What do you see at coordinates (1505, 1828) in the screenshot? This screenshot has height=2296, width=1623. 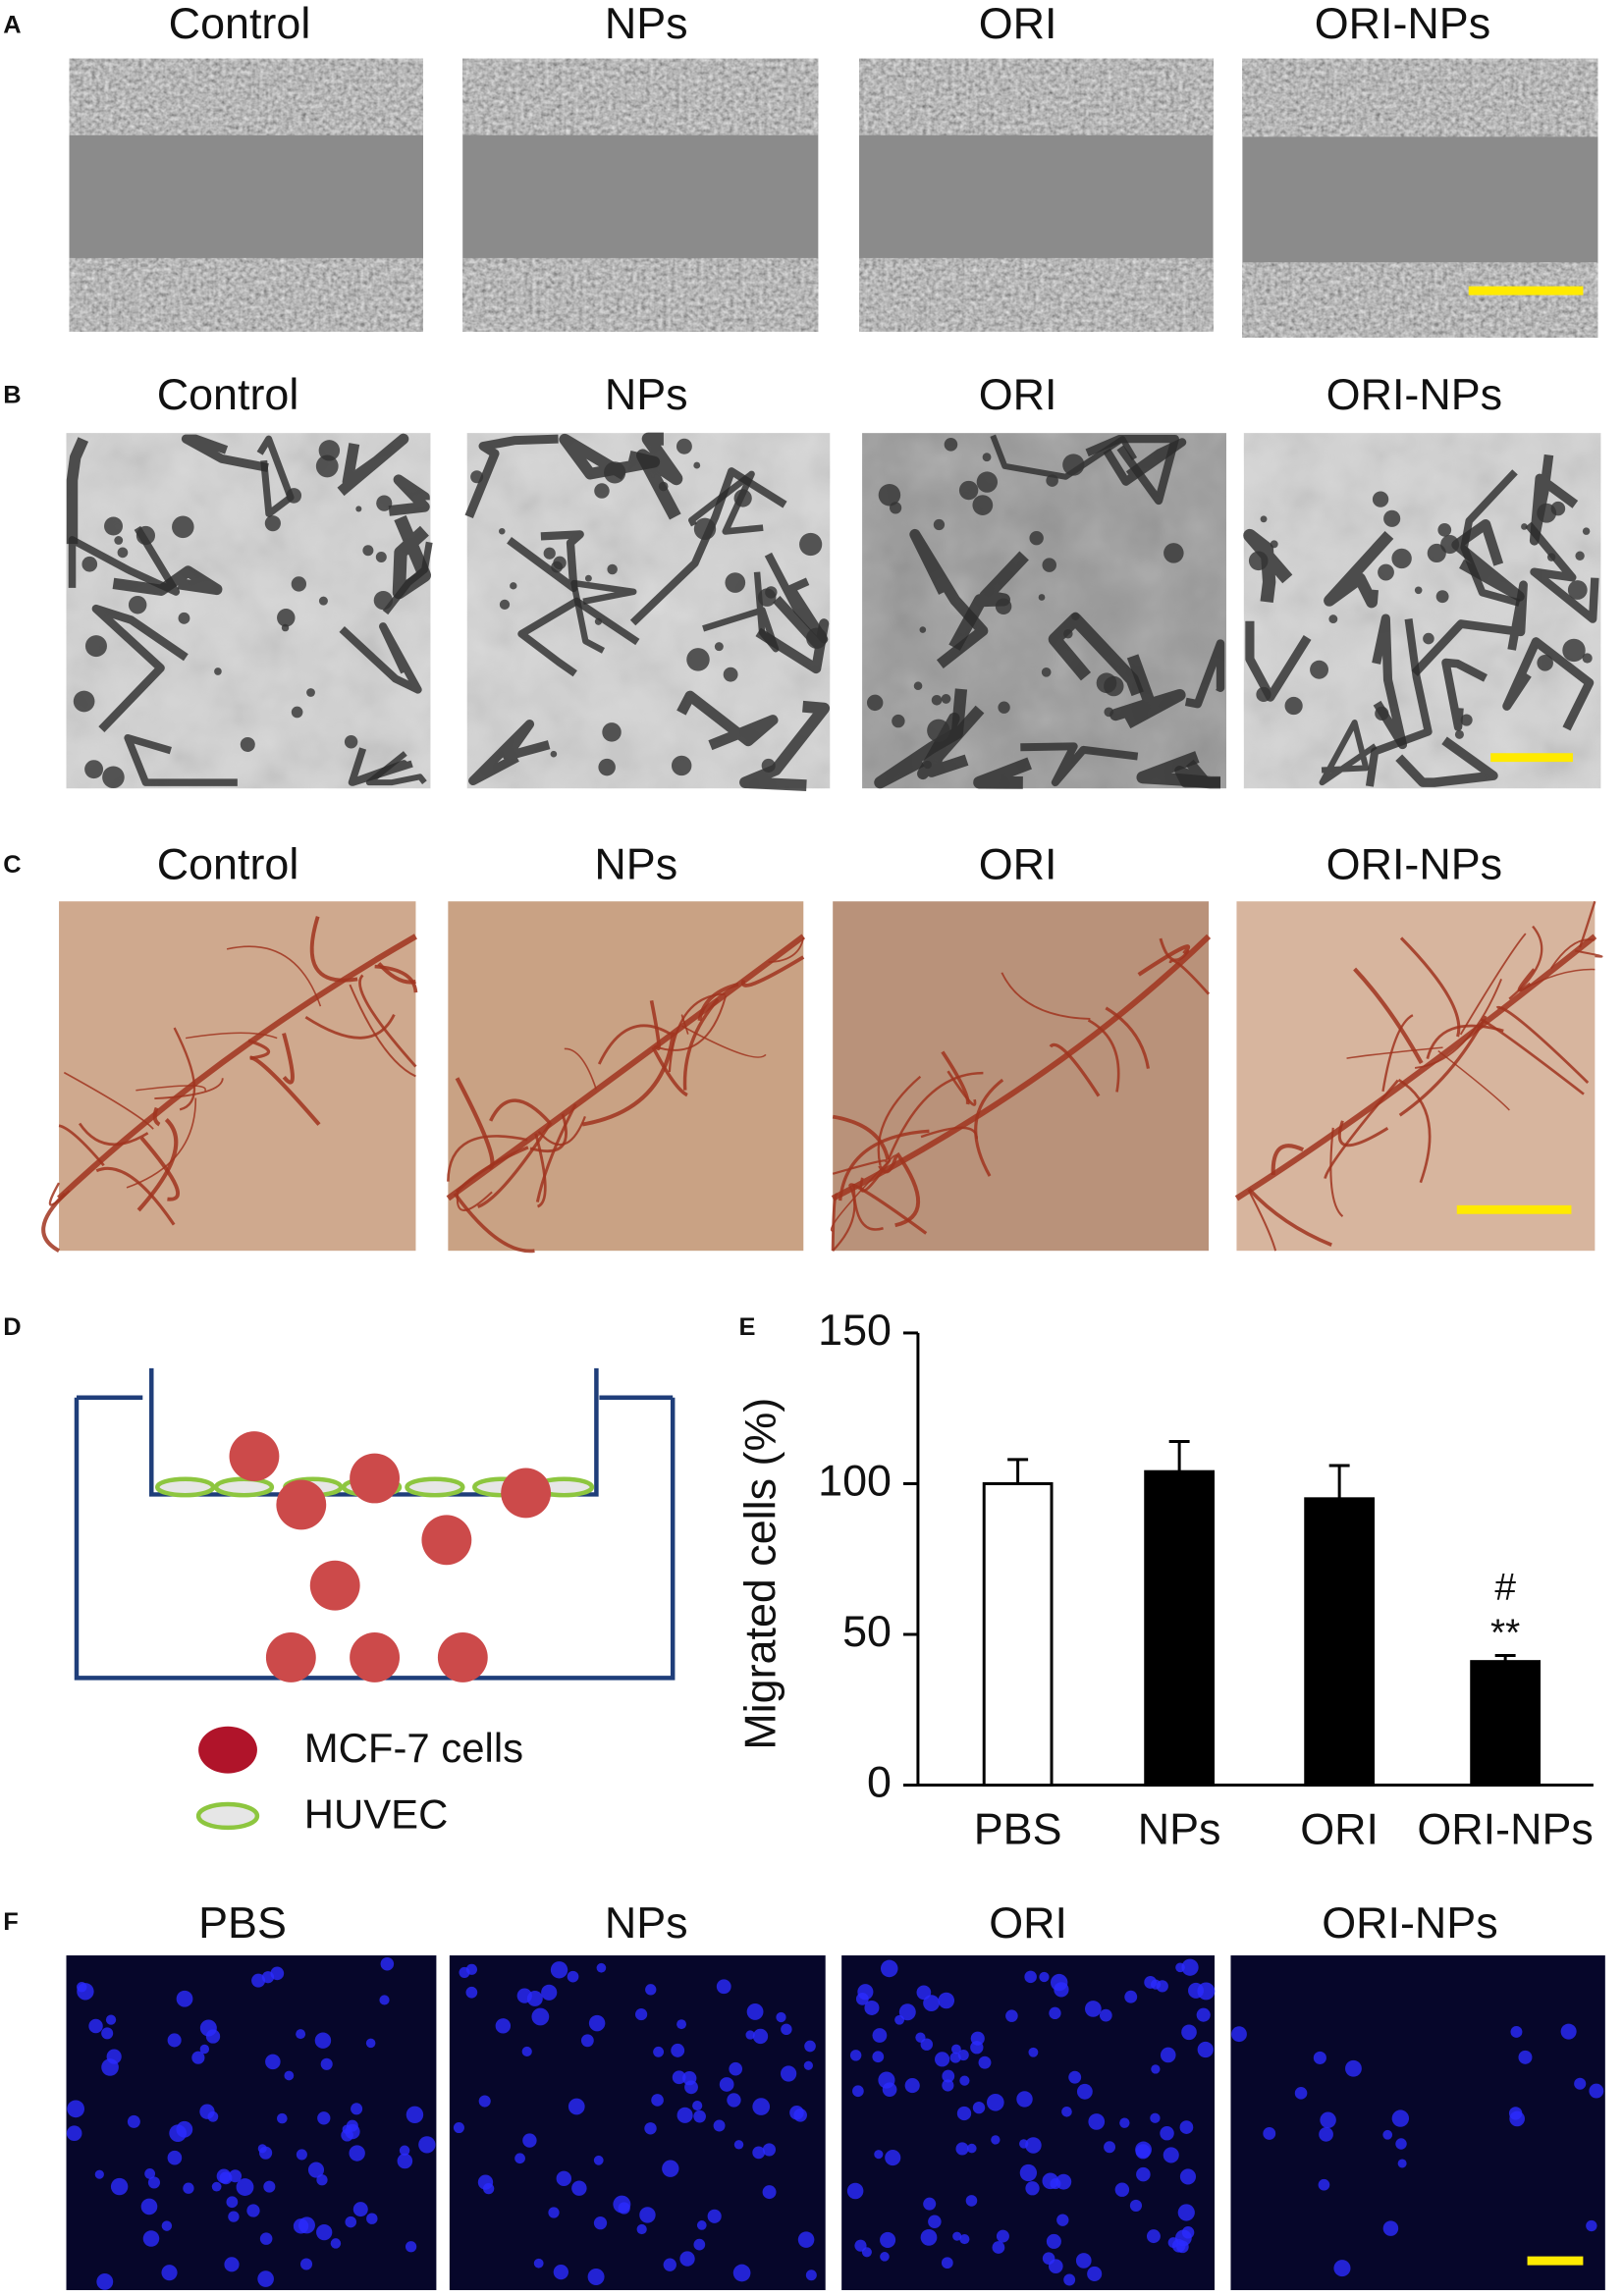 I see `x-tick-label: ORI-NPs` at bounding box center [1505, 1828].